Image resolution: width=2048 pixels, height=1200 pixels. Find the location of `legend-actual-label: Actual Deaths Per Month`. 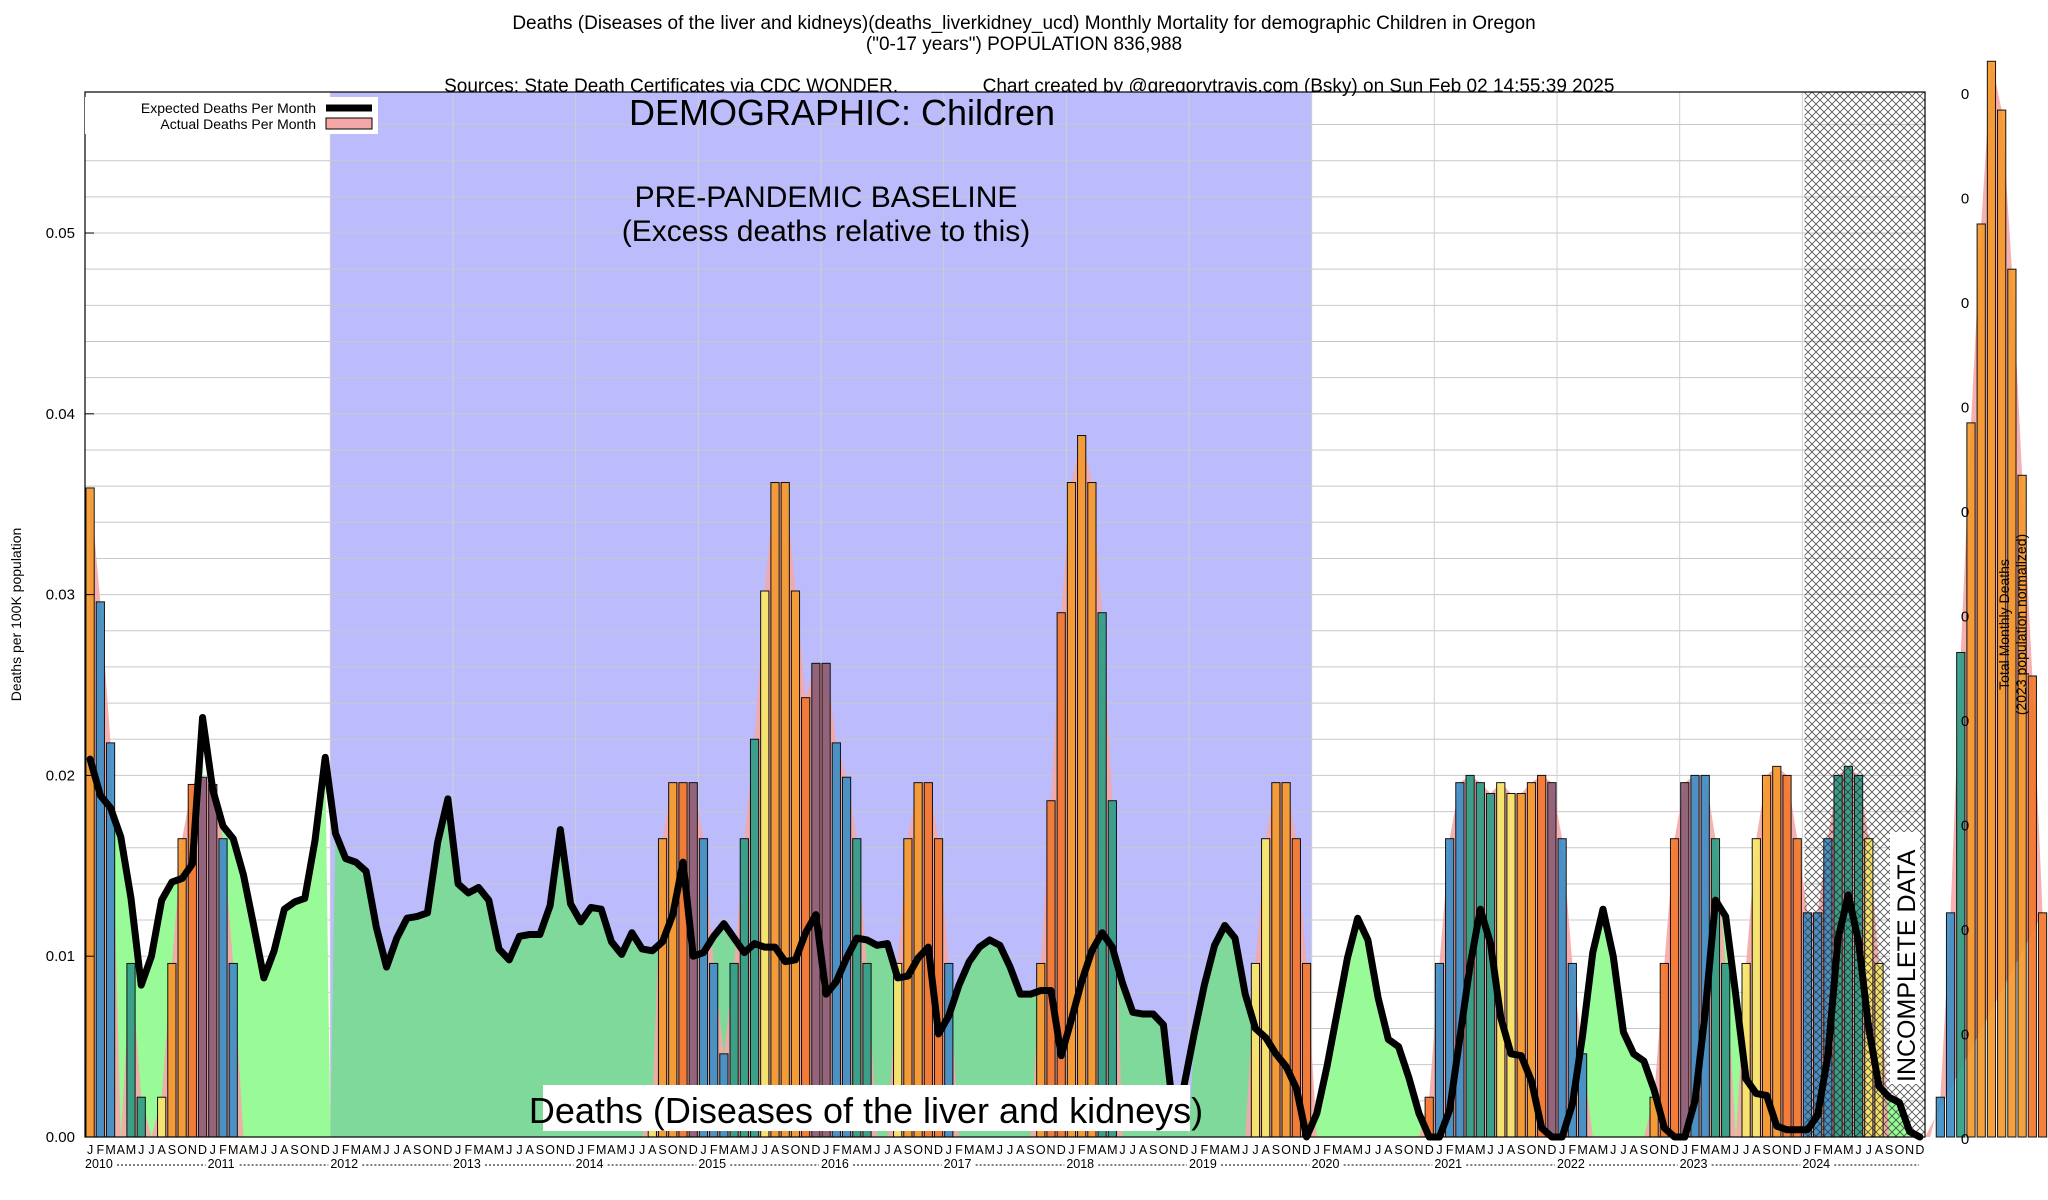

legend-actual-label: Actual Deaths Per Month is located at coordinates (238, 124).